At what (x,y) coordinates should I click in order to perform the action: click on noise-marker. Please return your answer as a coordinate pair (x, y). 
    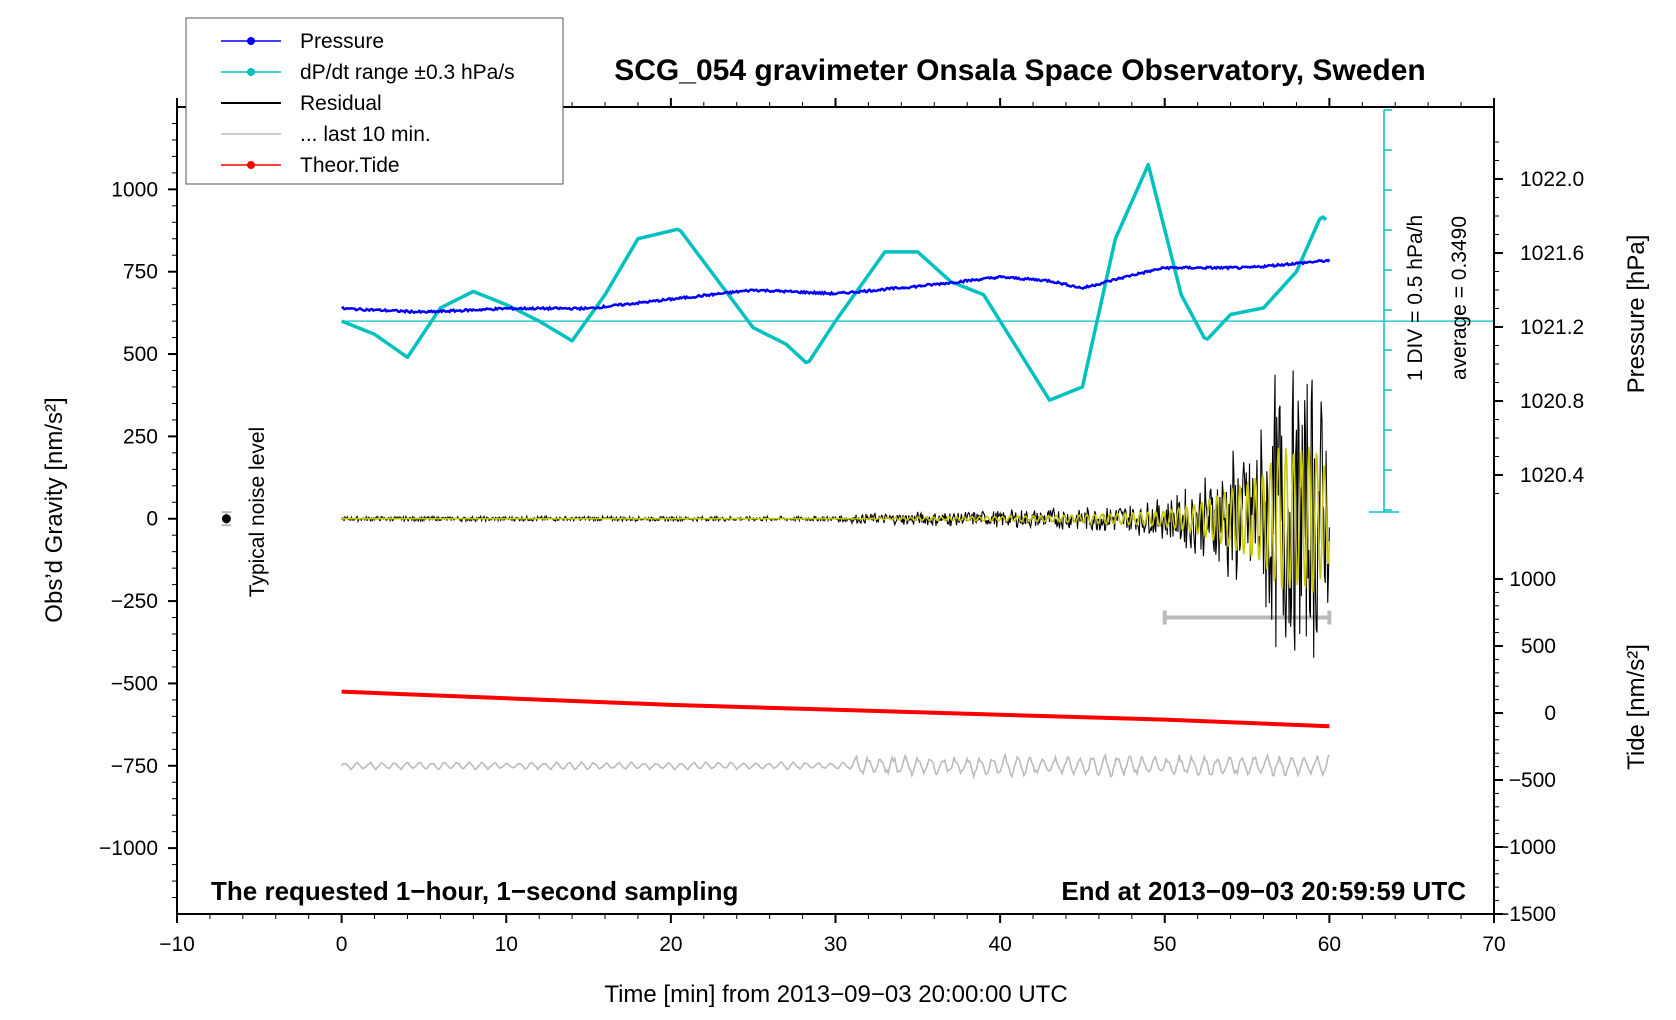
    Looking at the image, I should click on (226, 519).